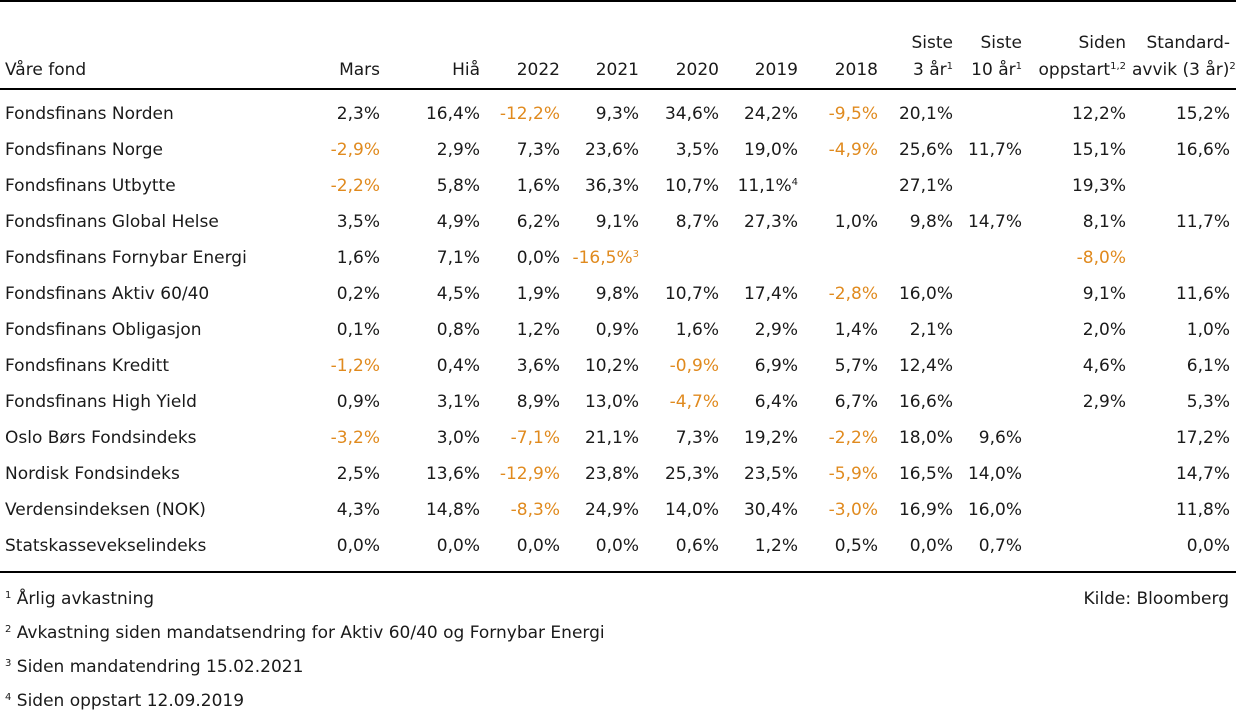  I want to click on cell-value: 34,6%, so click(691, 114).